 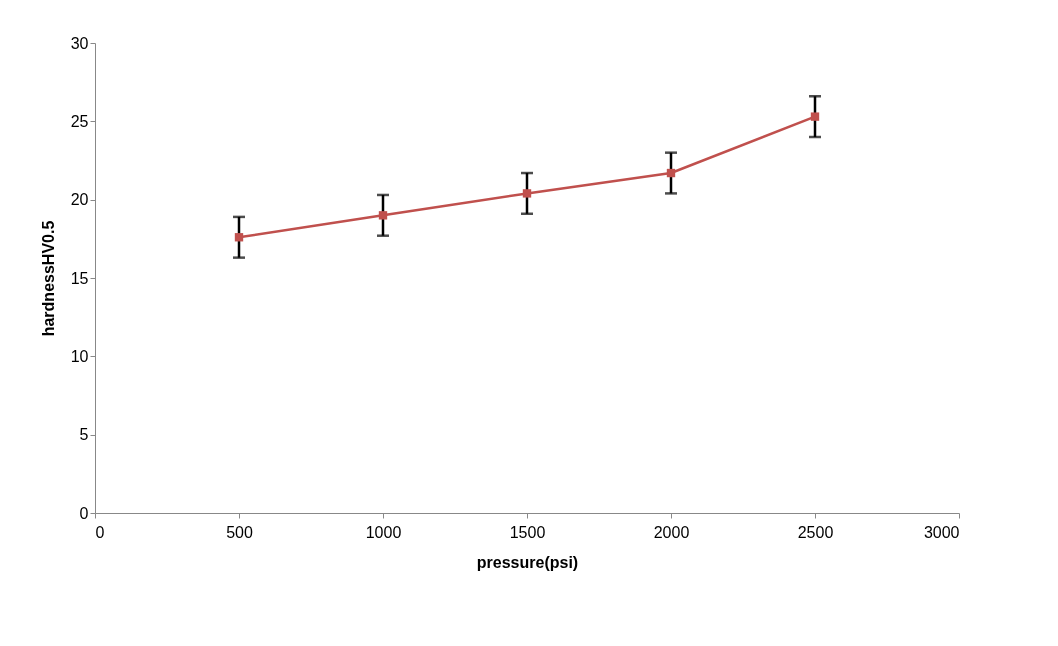 I want to click on x-tick-label: 0, so click(x=100, y=532).